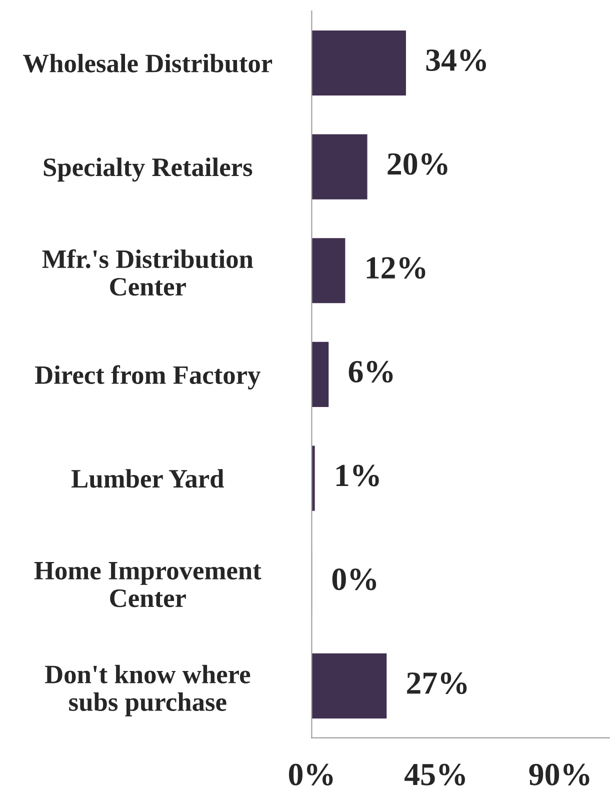 The height and width of the screenshot is (790, 610). I want to click on x-tick-label: 90%, so click(559, 775).